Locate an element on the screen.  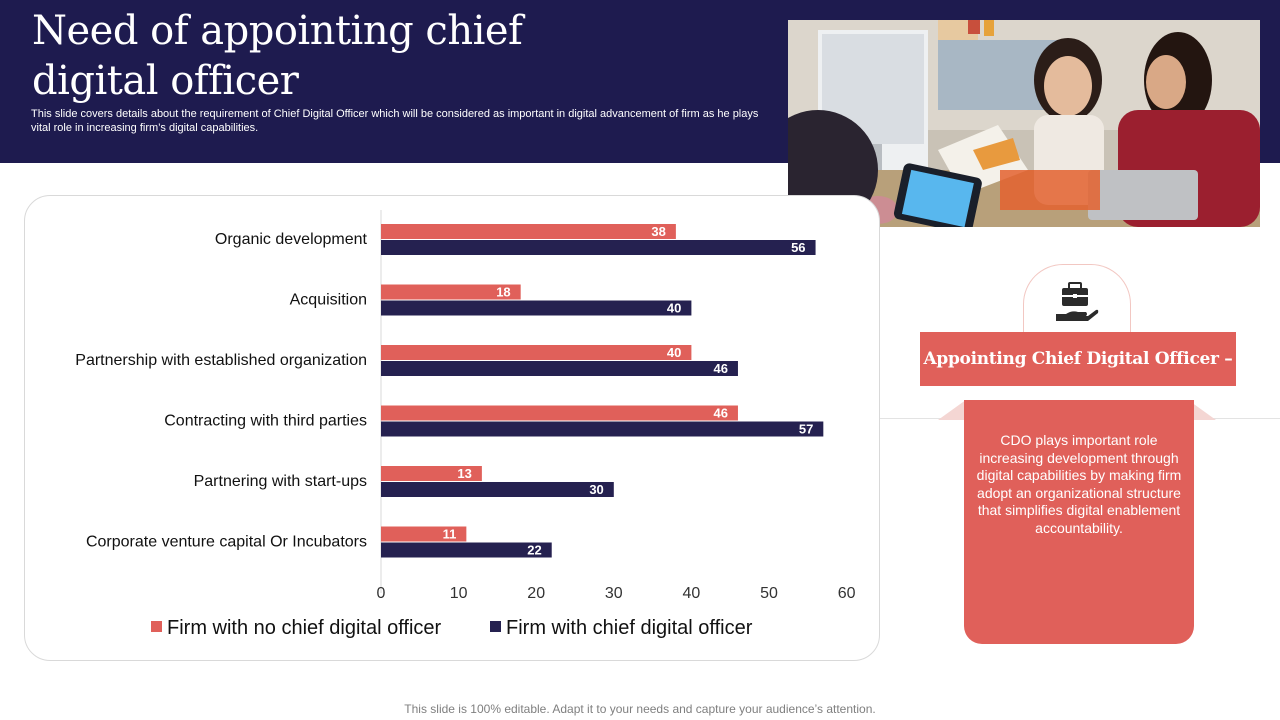
x-axis-ticks: 0 10 20 30 40 50 60 is located at coordinates (616, 593).